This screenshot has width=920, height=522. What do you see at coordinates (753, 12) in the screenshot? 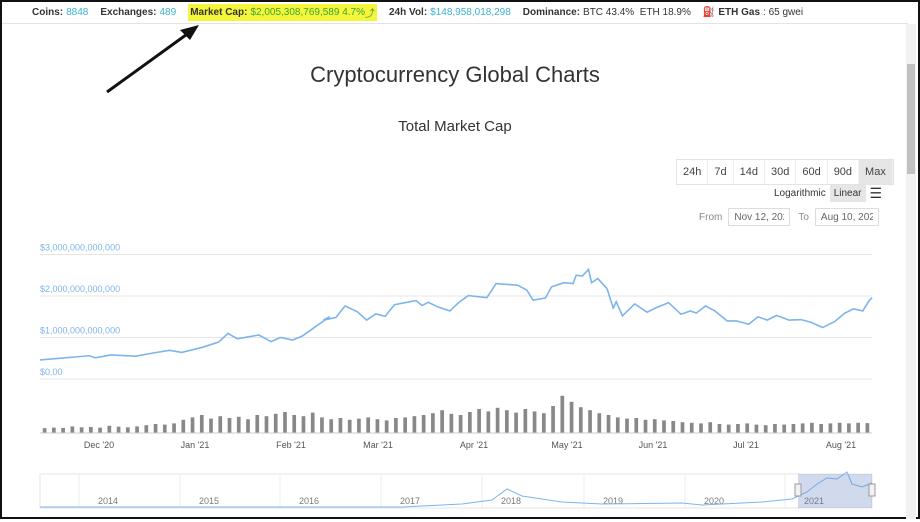
I see `gas-stat: ⛽ ETH Gas: 65 gwei` at bounding box center [753, 12].